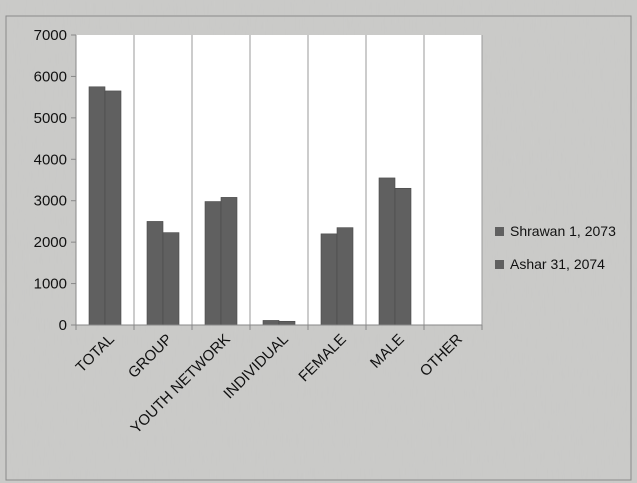 The image size is (637, 483). What do you see at coordinates (63, 325) in the screenshot?
I see `y-tick-label: 0` at bounding box center [63, 325].